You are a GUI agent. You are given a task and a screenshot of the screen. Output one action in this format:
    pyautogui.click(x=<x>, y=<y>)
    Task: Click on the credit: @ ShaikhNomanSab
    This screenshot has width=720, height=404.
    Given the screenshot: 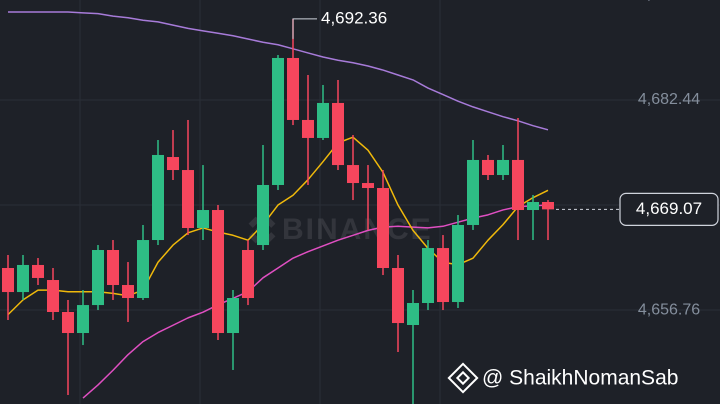 What is the action you would take?
    pyautogui.click(x=562, y=378)
    